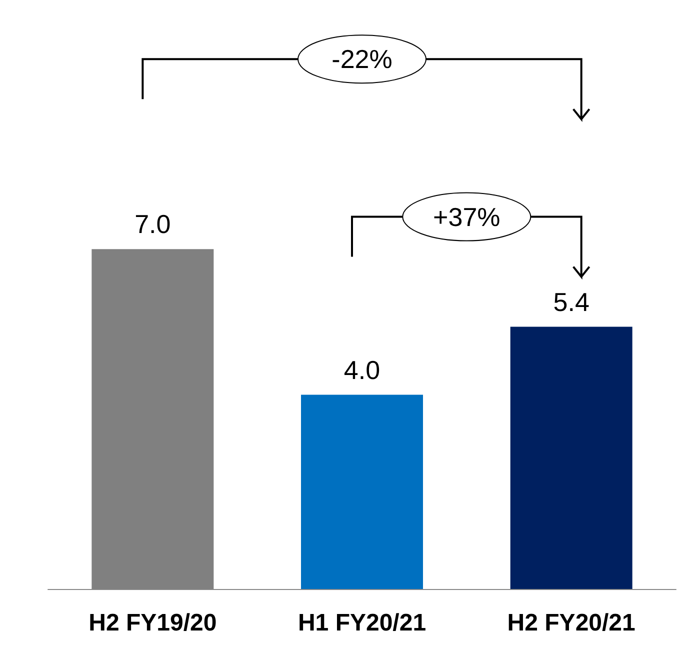 The height and width of the screenshot is (657, 692). I want to click on data-label: 7.0, so click(152, 224).